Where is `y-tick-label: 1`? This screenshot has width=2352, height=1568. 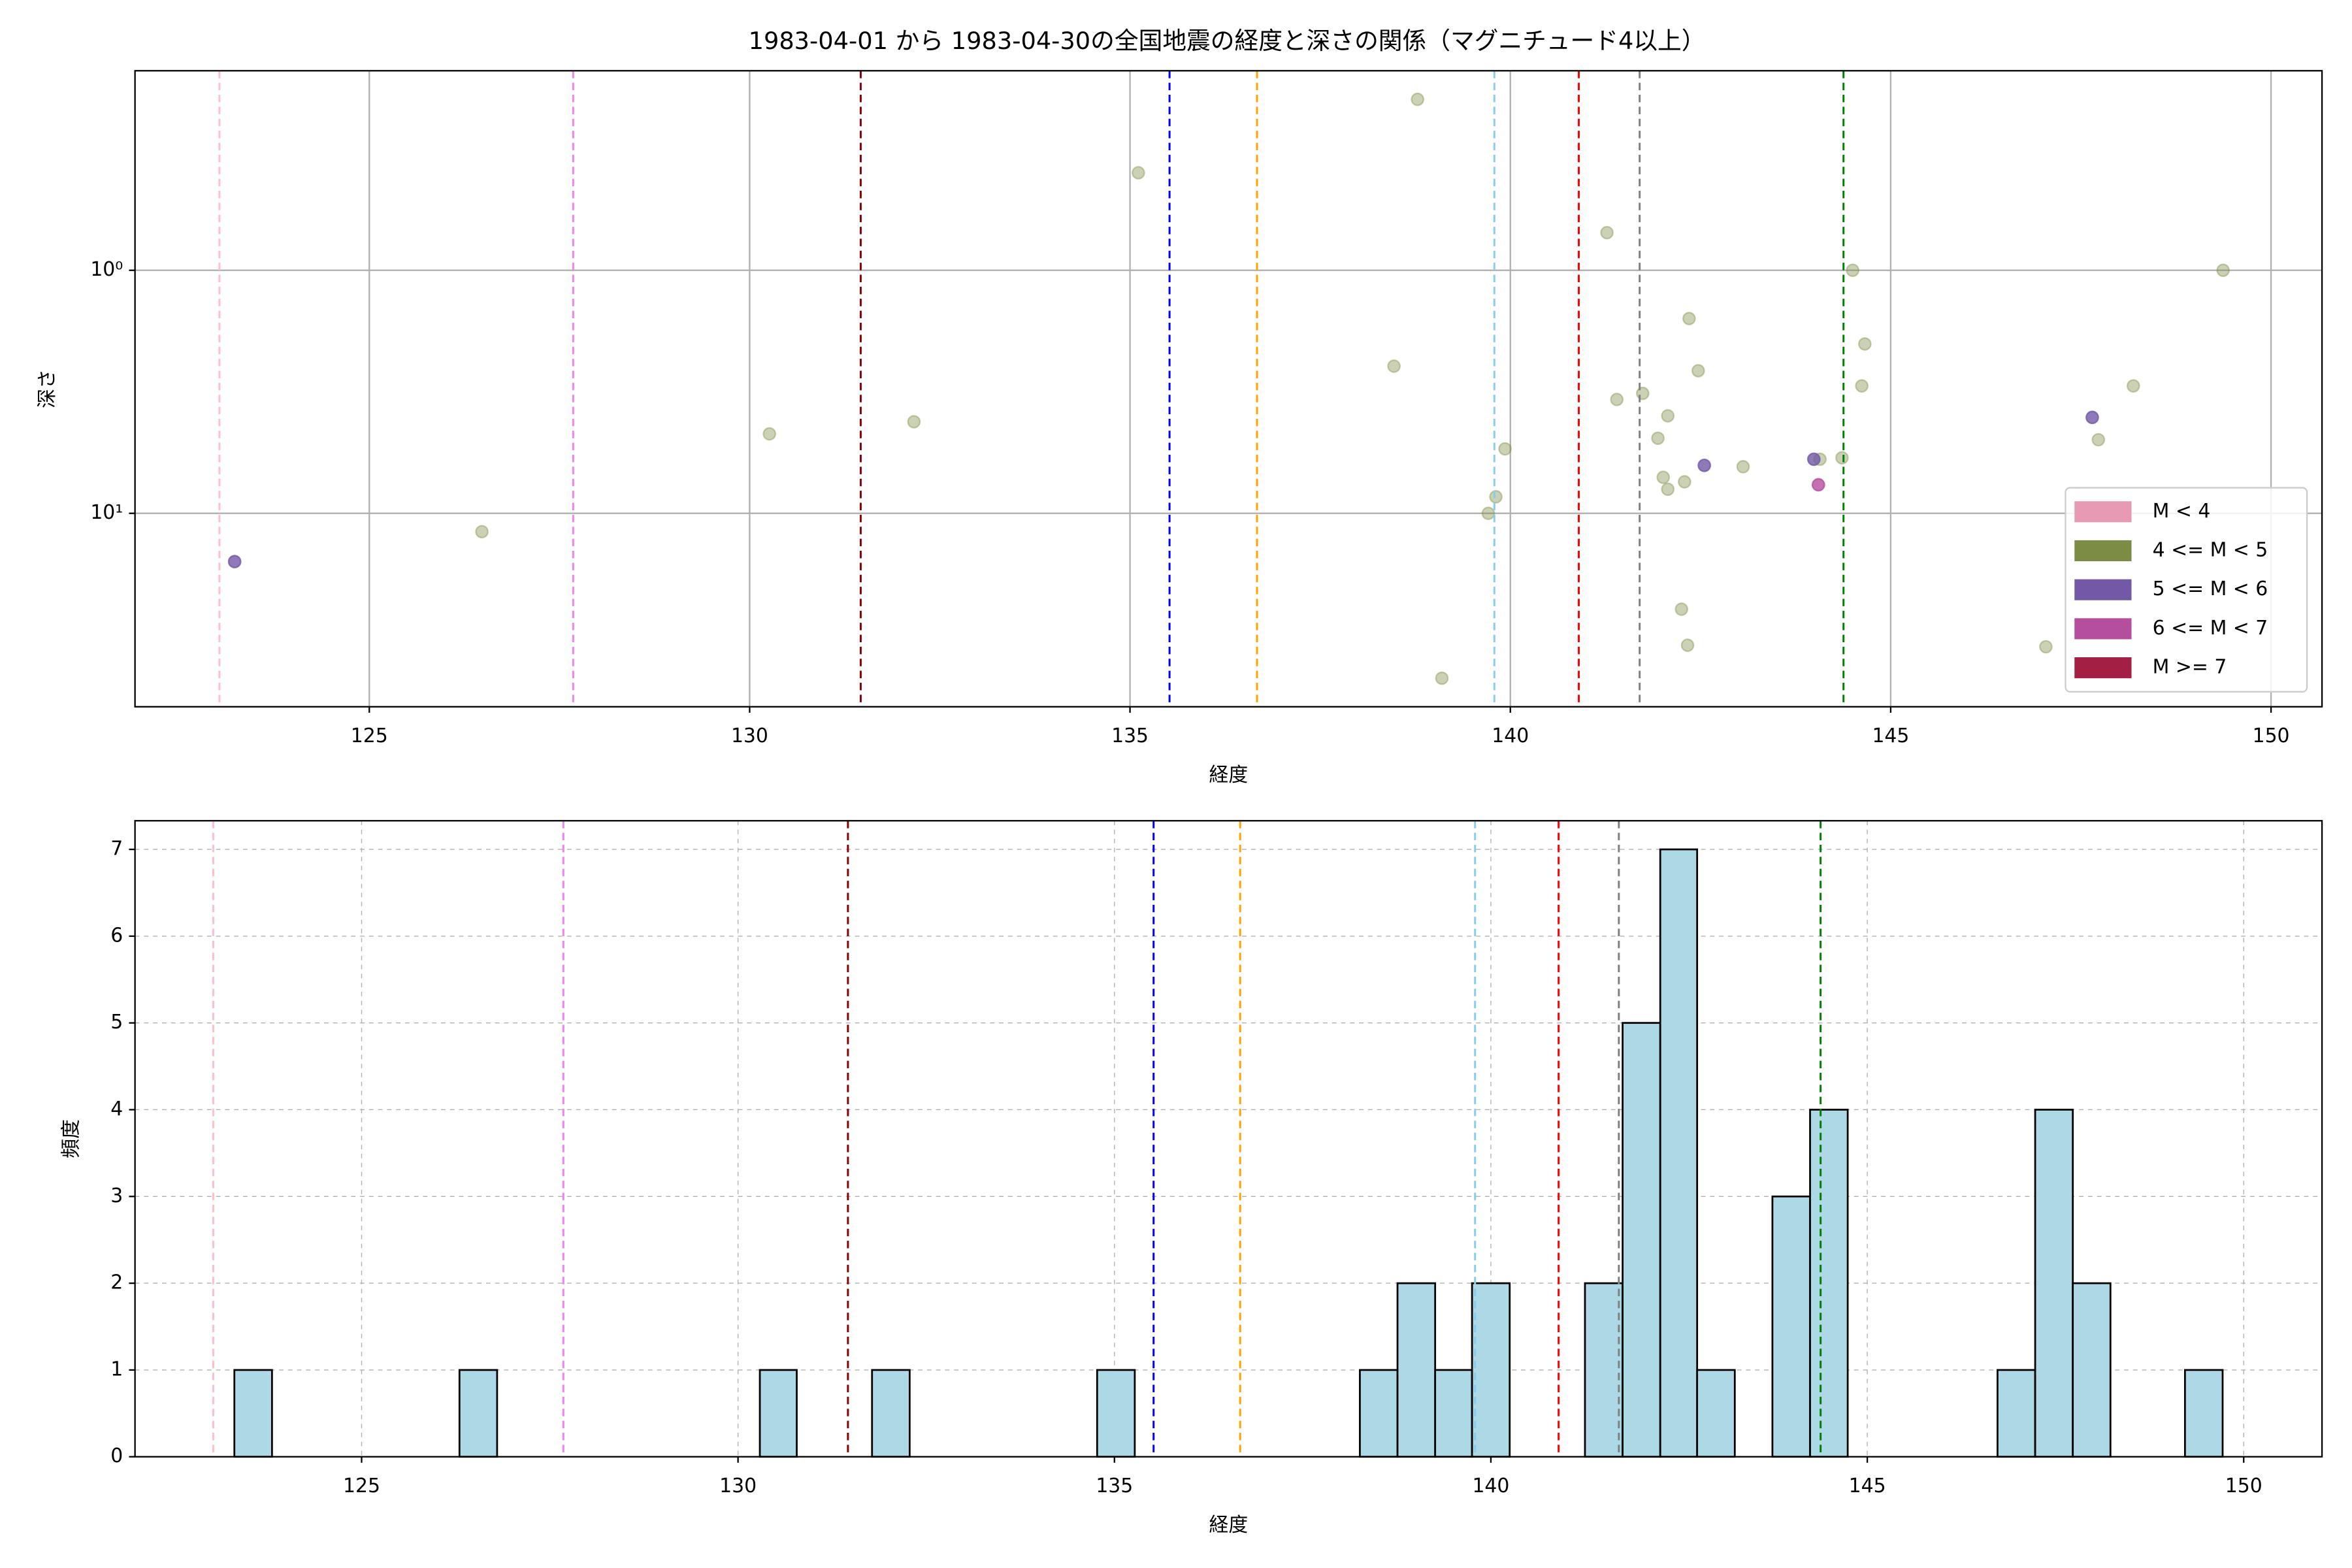 y-tick-label: 1 is located at coordinates (116, 1369).